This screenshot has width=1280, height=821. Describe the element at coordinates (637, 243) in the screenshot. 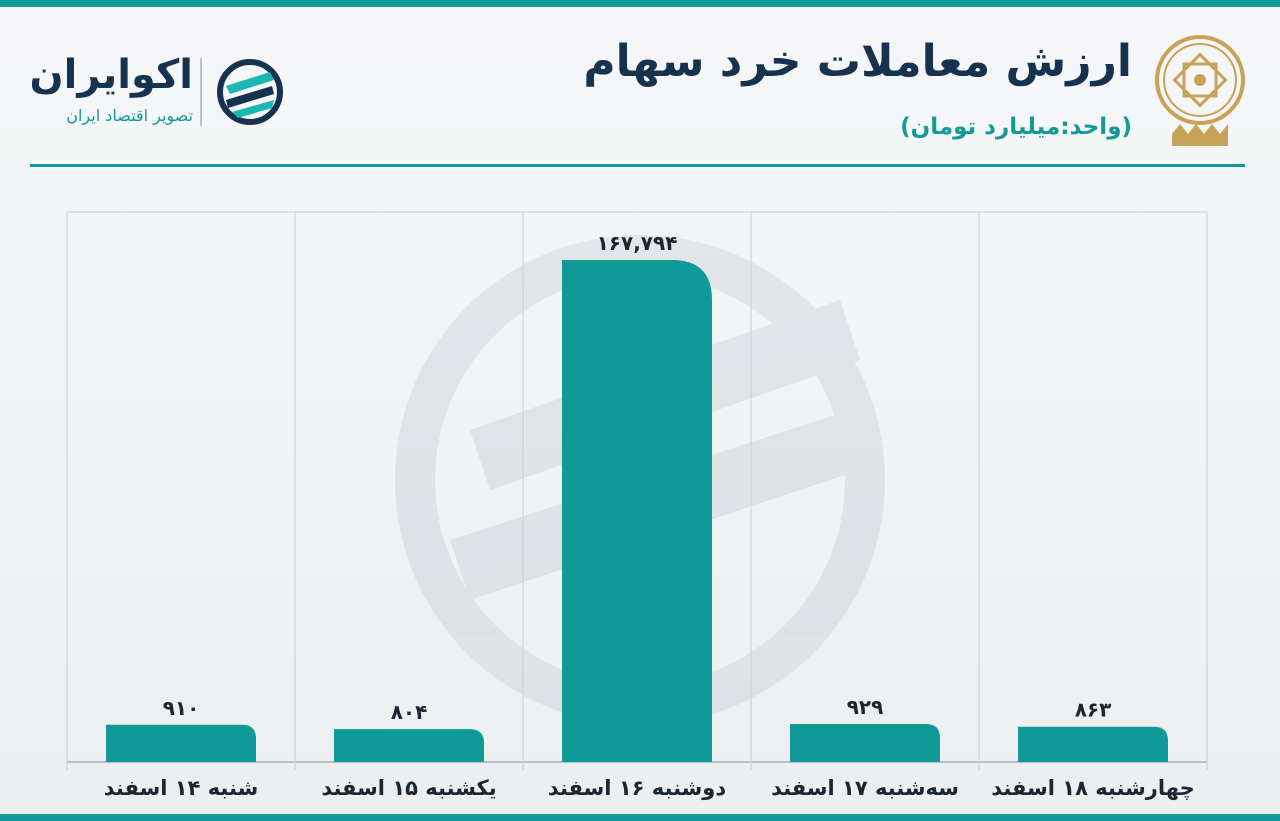

I see `data-label: ۱۶۷,۷۹۴` at that location.